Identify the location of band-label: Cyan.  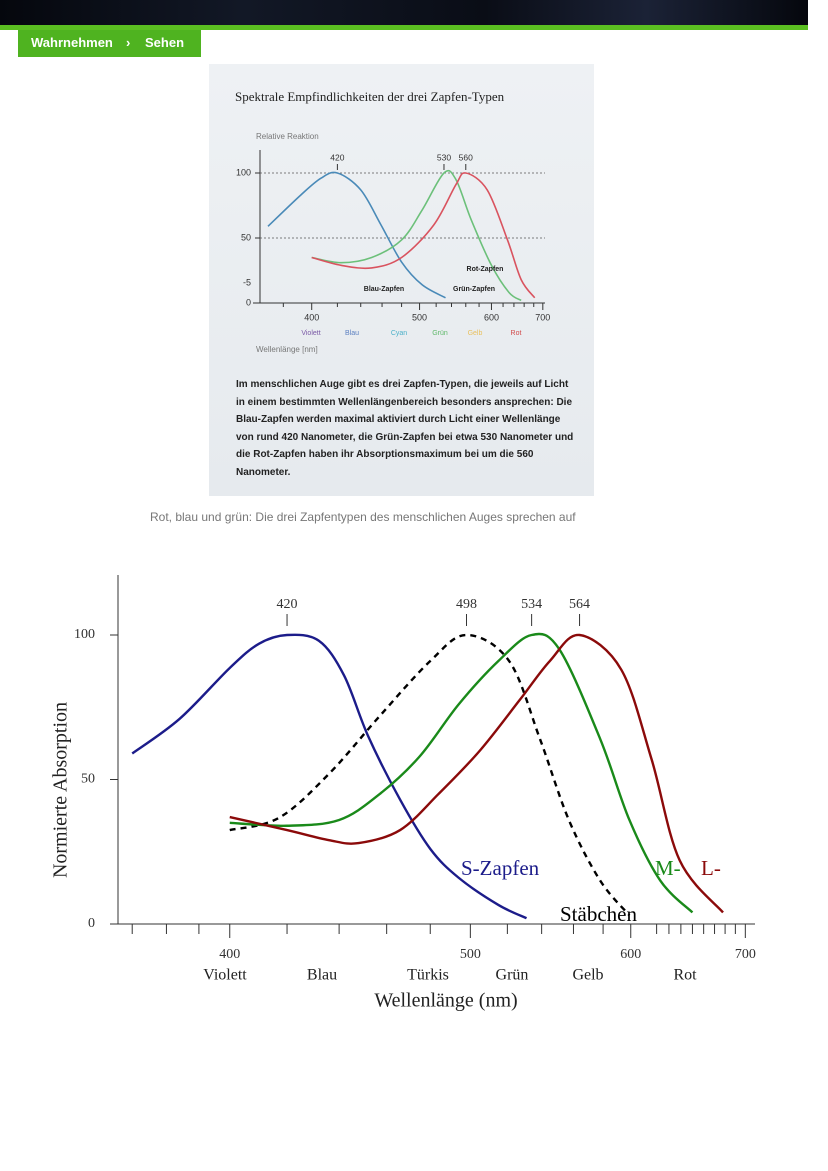
(399, 333).